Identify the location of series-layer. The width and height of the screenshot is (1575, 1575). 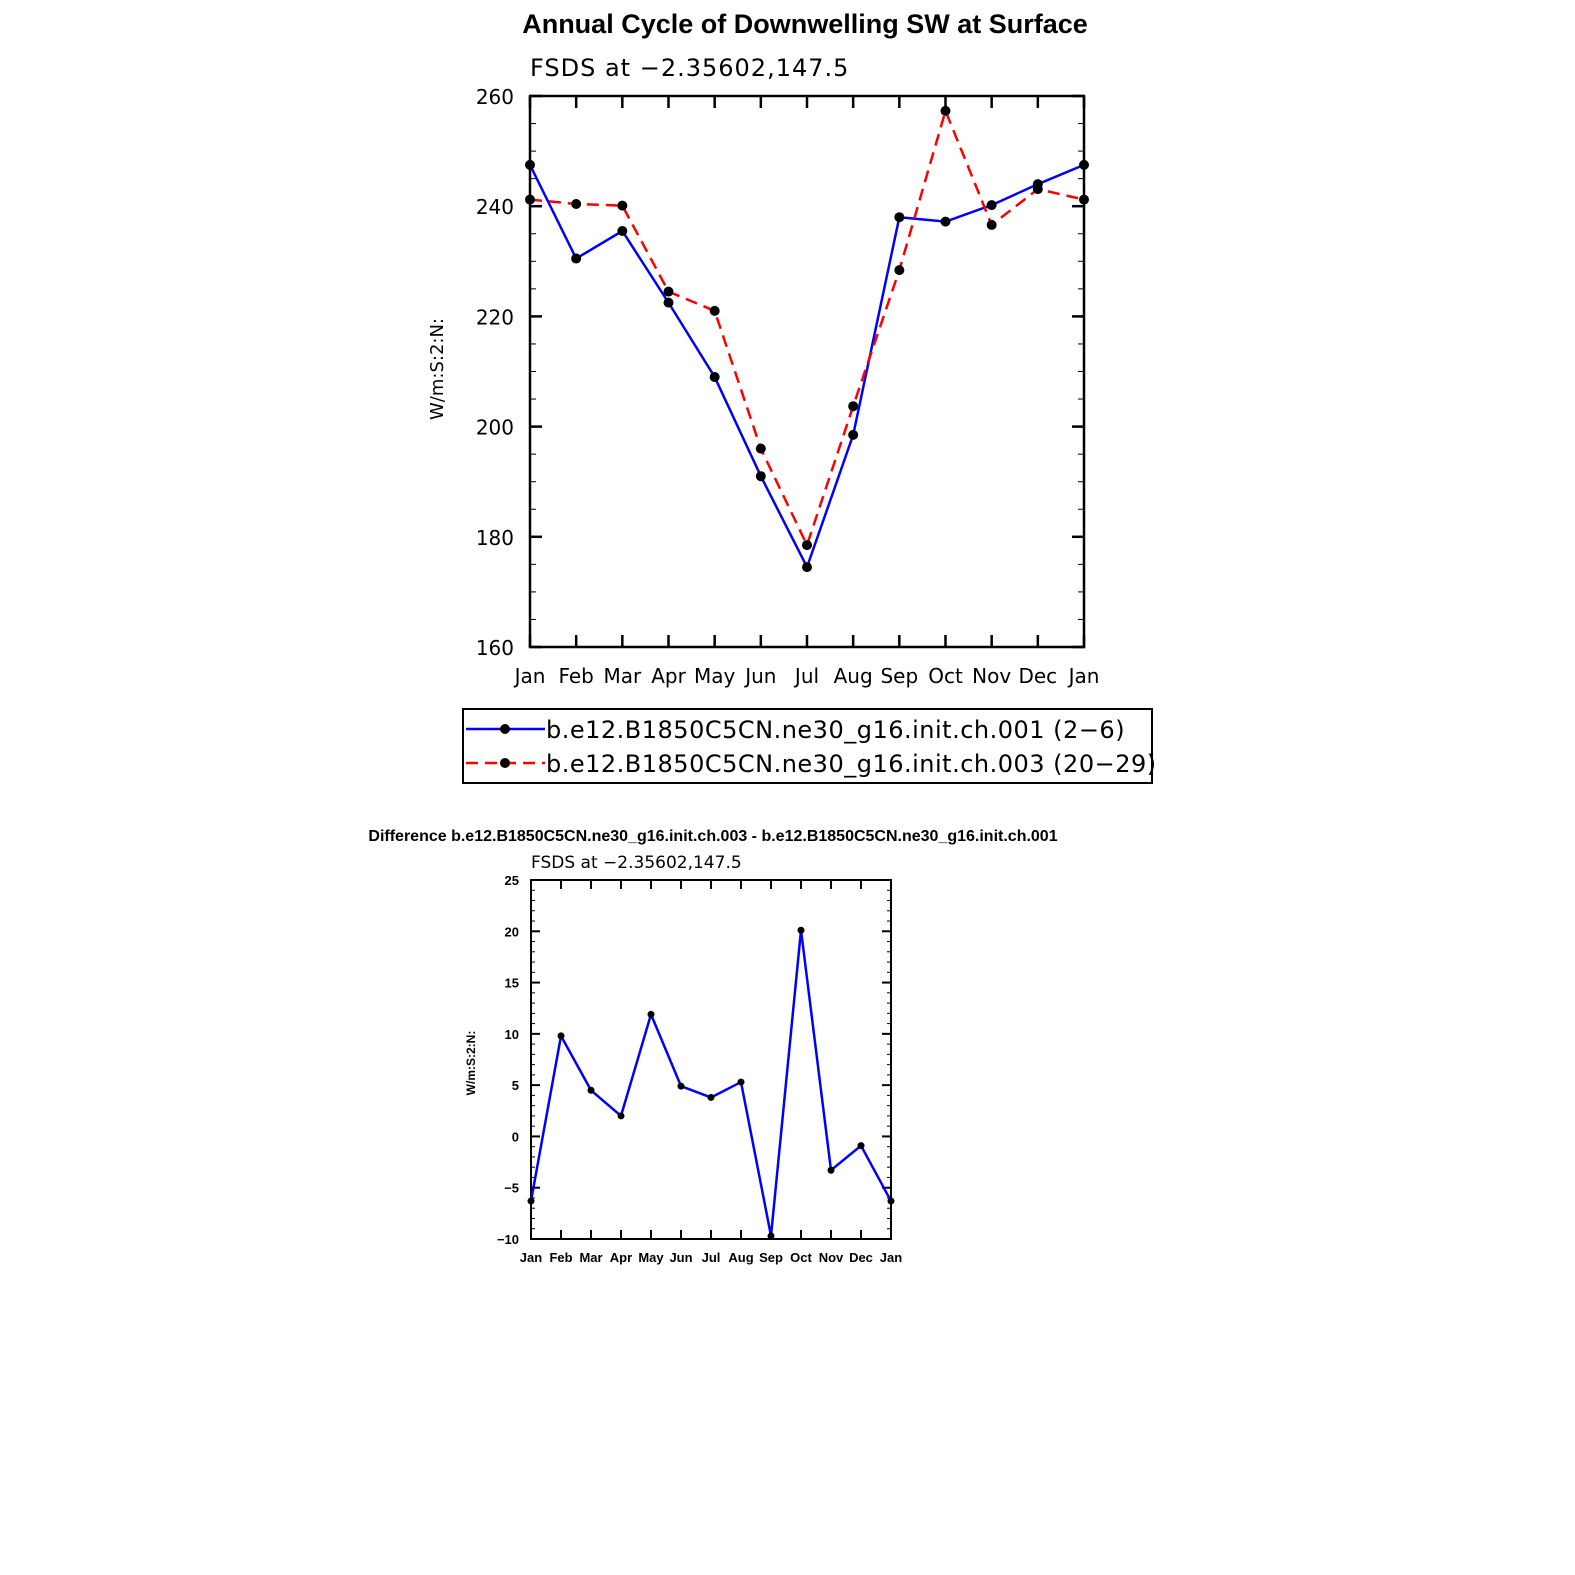
(807, 339).